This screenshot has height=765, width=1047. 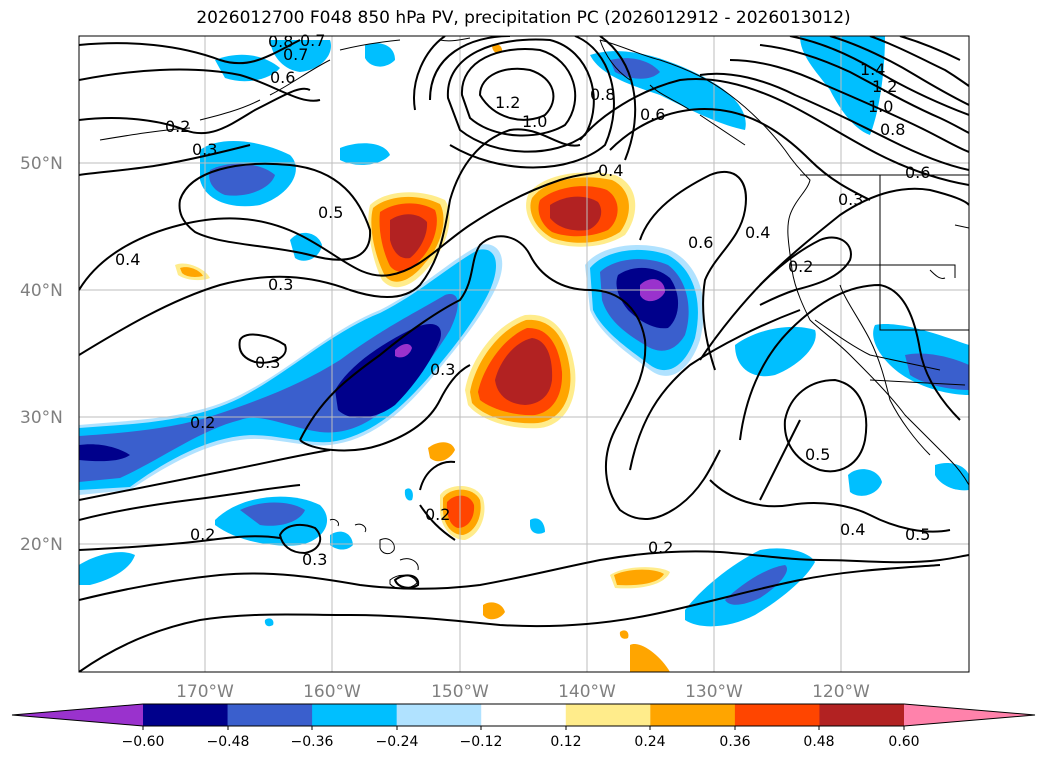 What do you see at coordinates (565, 742) in the screenshot?
I see `colorbar-tick-label: 0.12` at bounding box center [565, 742].